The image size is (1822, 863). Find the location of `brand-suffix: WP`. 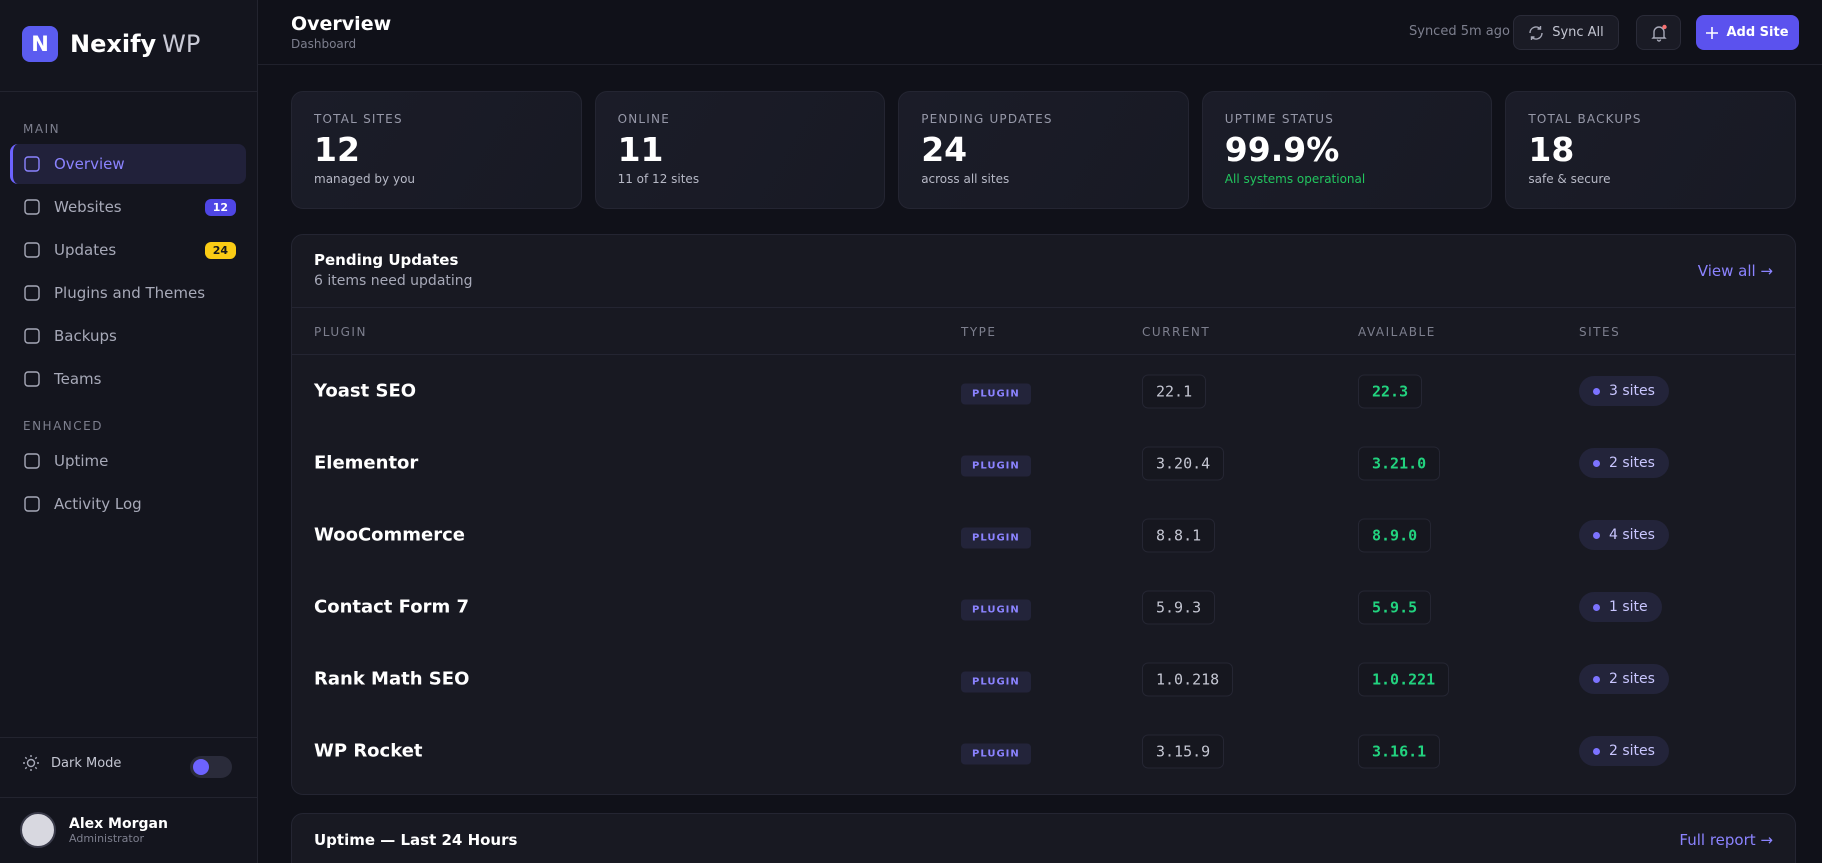

brand-suffix: WP is located at coordinates (181, 44).